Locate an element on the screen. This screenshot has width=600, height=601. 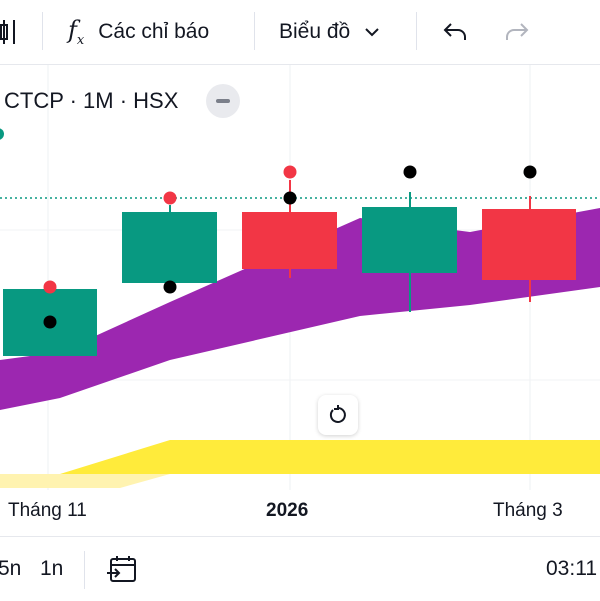
calendar-goto-icon is located at coordinates (122, 569).